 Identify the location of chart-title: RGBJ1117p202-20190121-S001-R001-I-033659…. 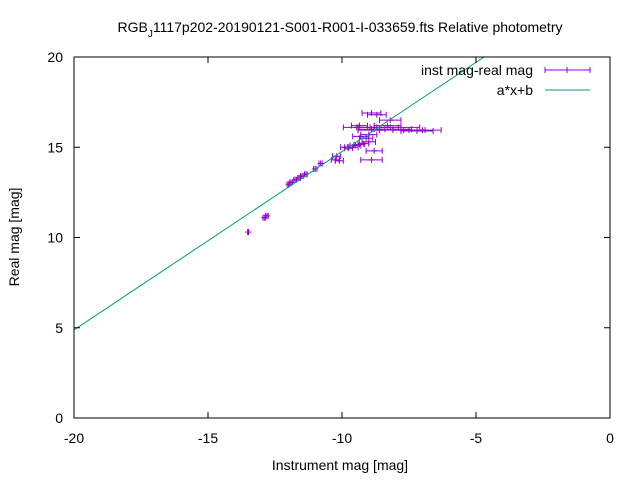
(340, 29).